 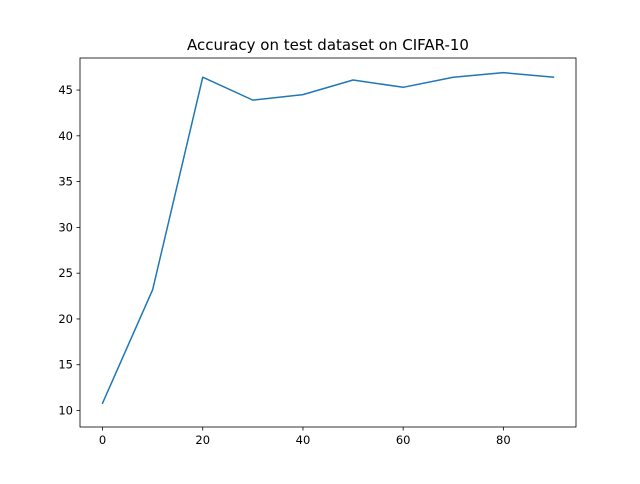 What do you see at coordinates (65, 90) in the screenshot?
I see `y-tick-label: 45` at bounding box center [65, 90].